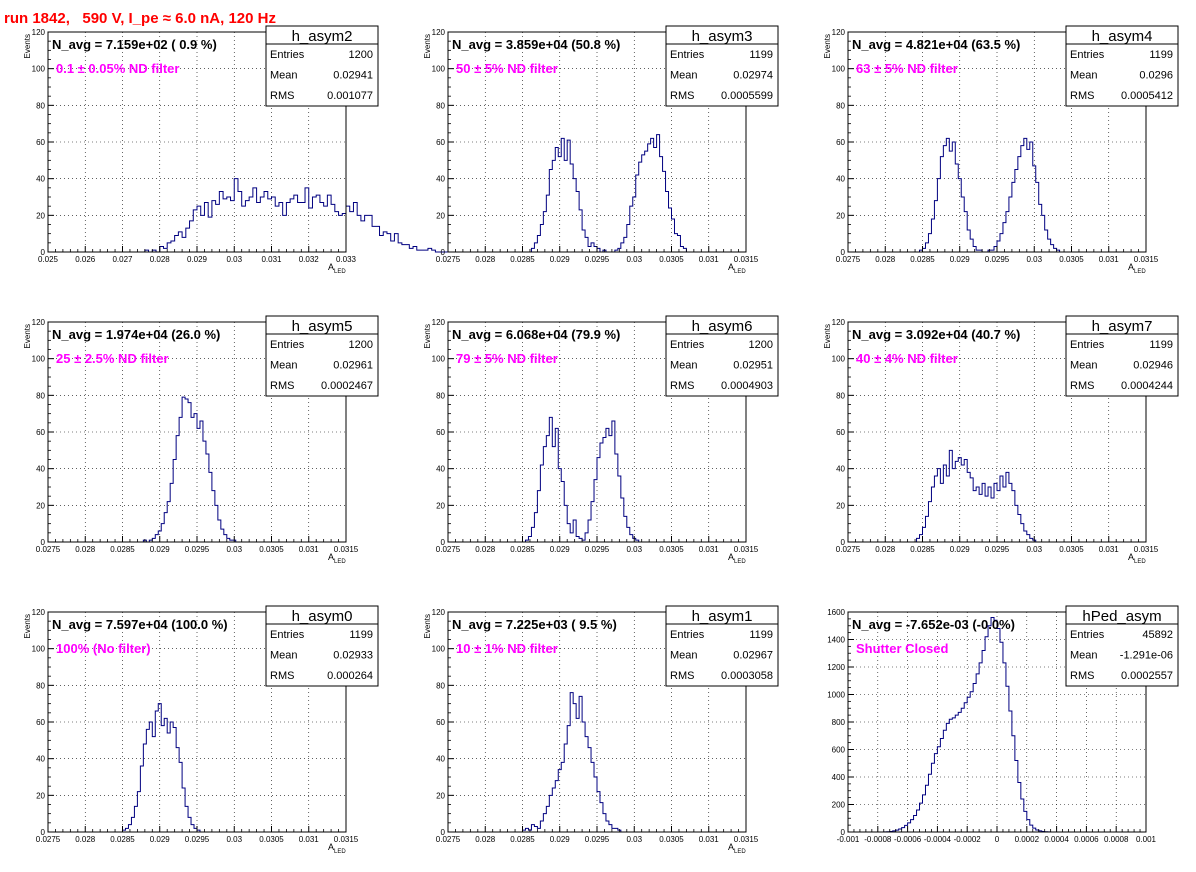 The image size is (1196, 872). What do you see at coordinates (1153, 366) in the screenshot?
I see `stats-value: 0.02946` at bounding box center [1153, 366].